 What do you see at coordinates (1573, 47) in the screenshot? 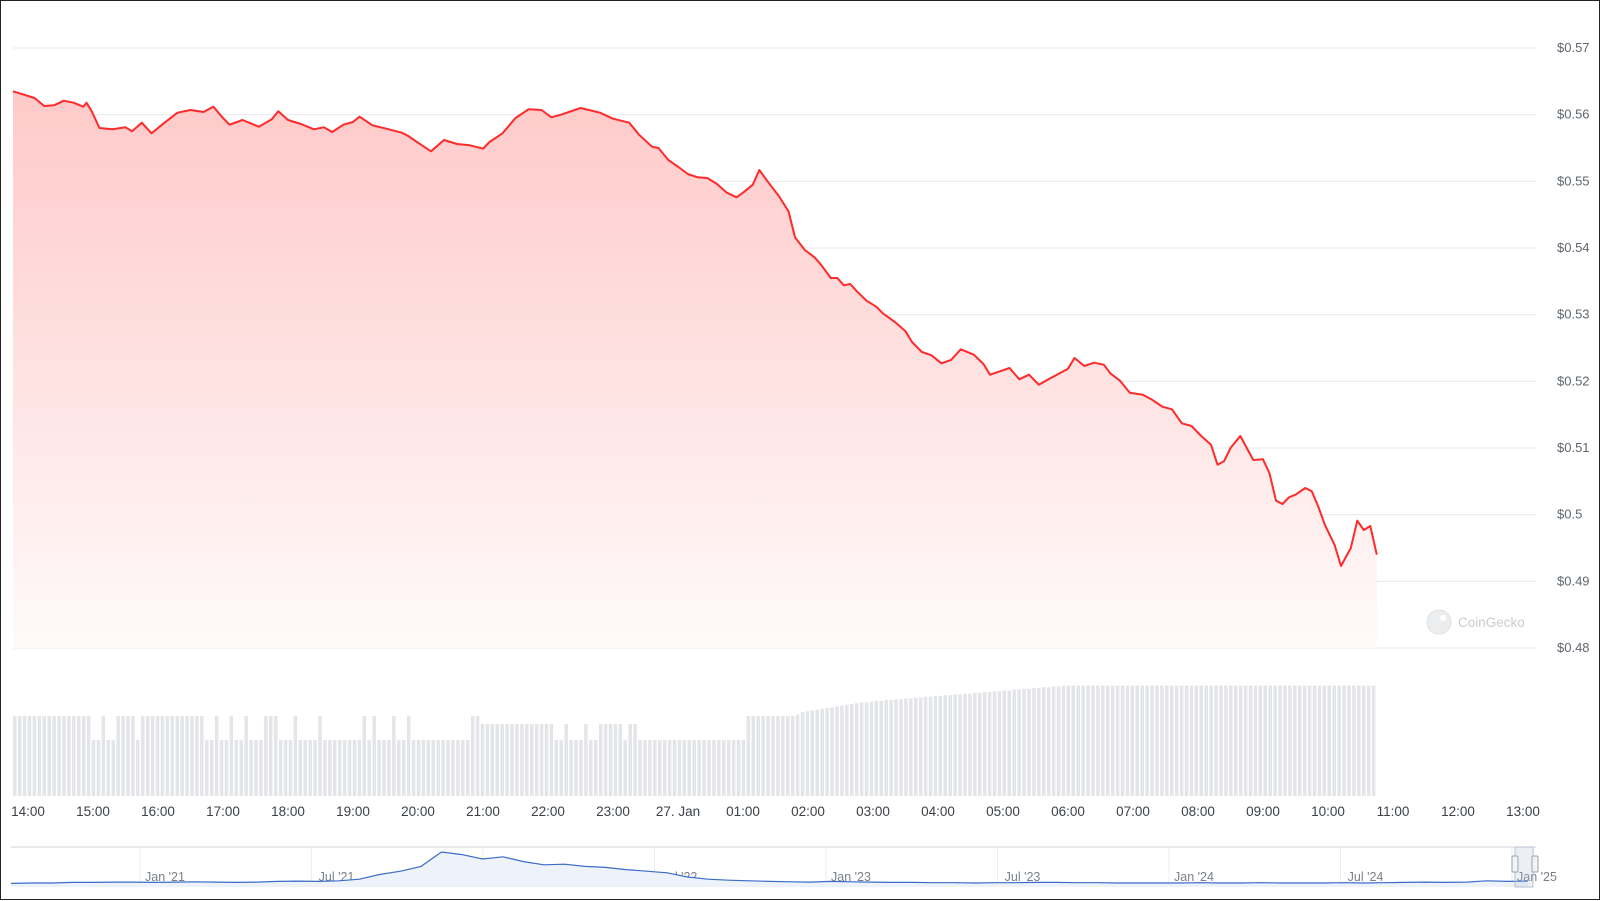
I see `y-tick-label: $0.57` at bounding box center [1573, 47].